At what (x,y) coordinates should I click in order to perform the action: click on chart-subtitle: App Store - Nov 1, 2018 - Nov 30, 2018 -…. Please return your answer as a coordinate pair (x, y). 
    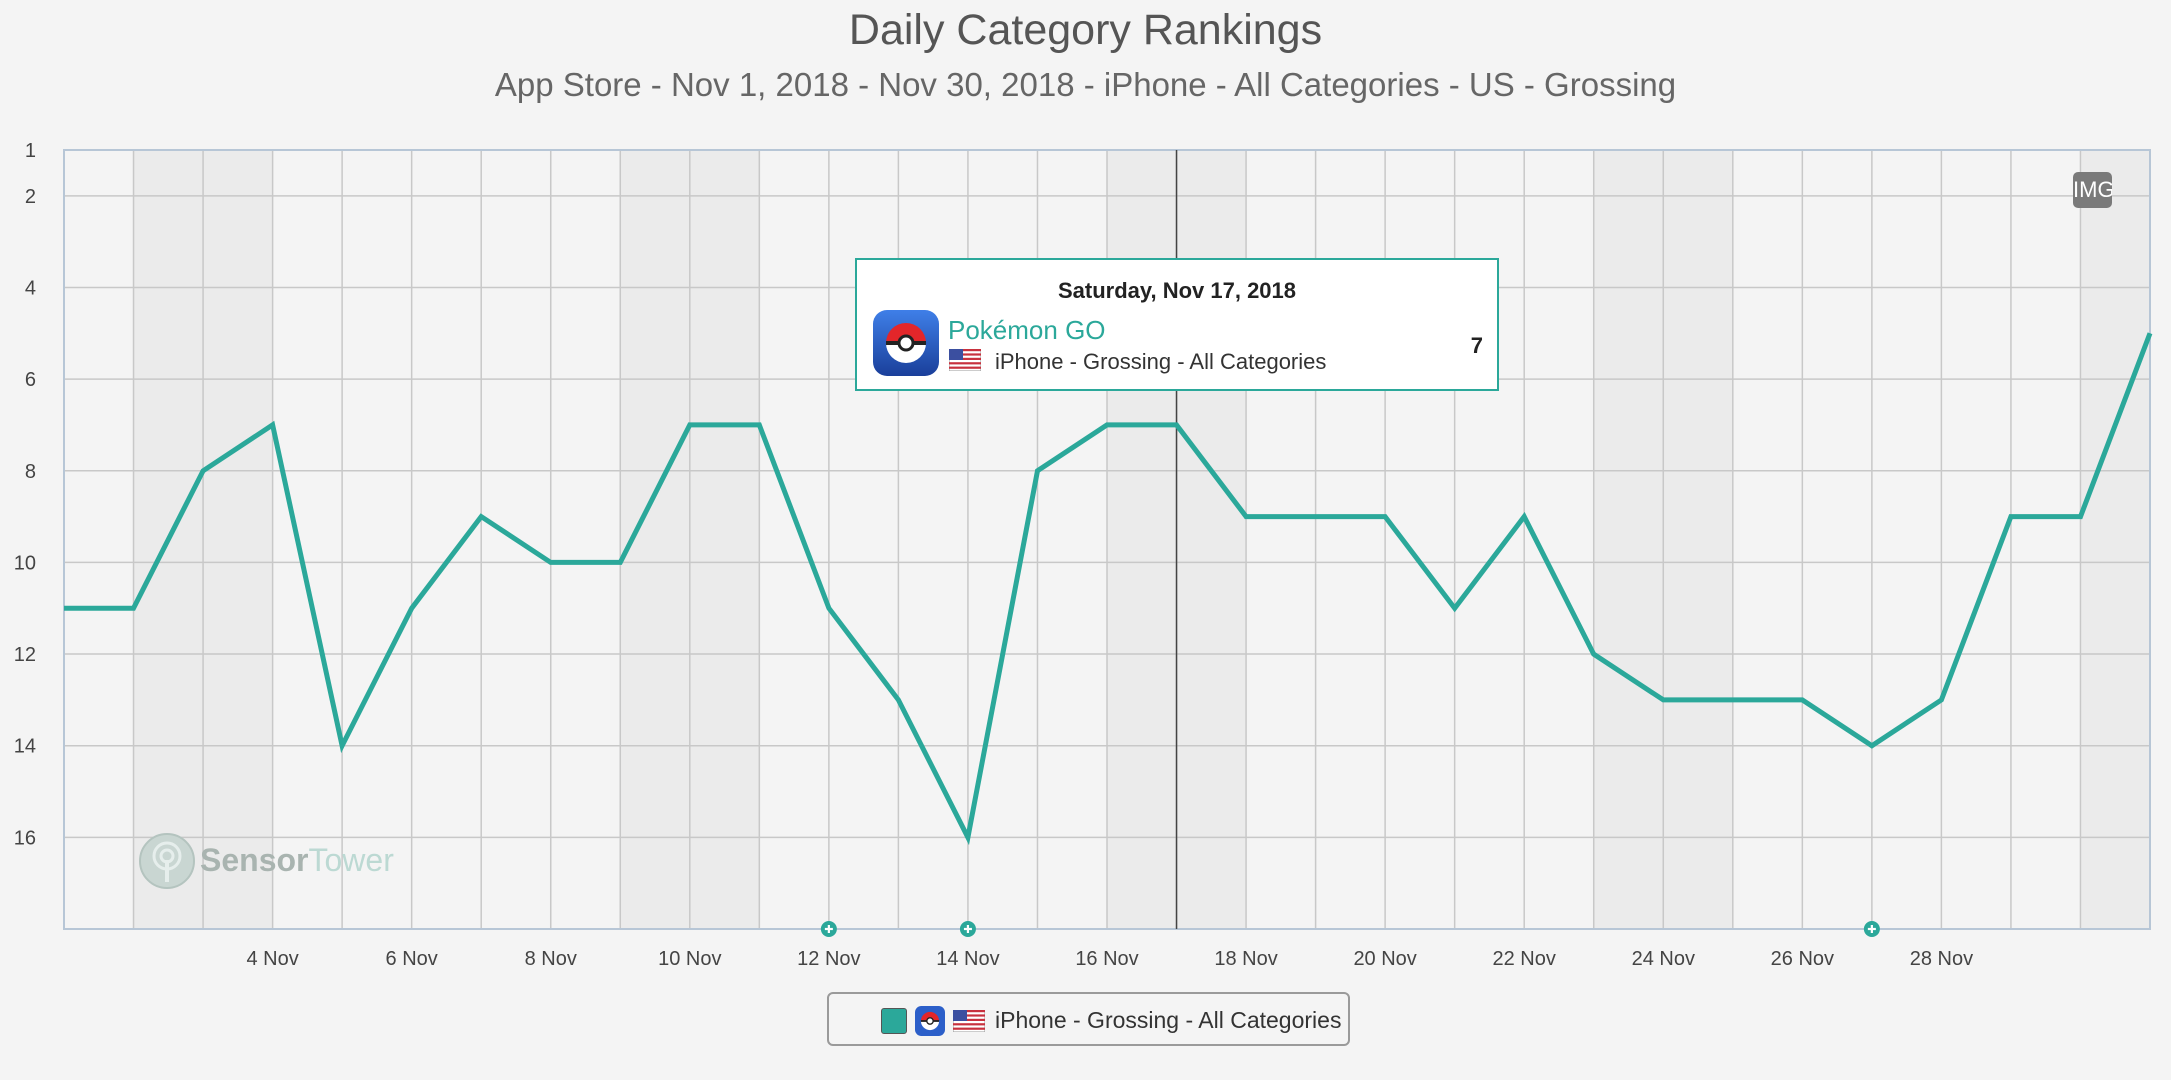
    Looking at the image, I should click on (1085, 84).